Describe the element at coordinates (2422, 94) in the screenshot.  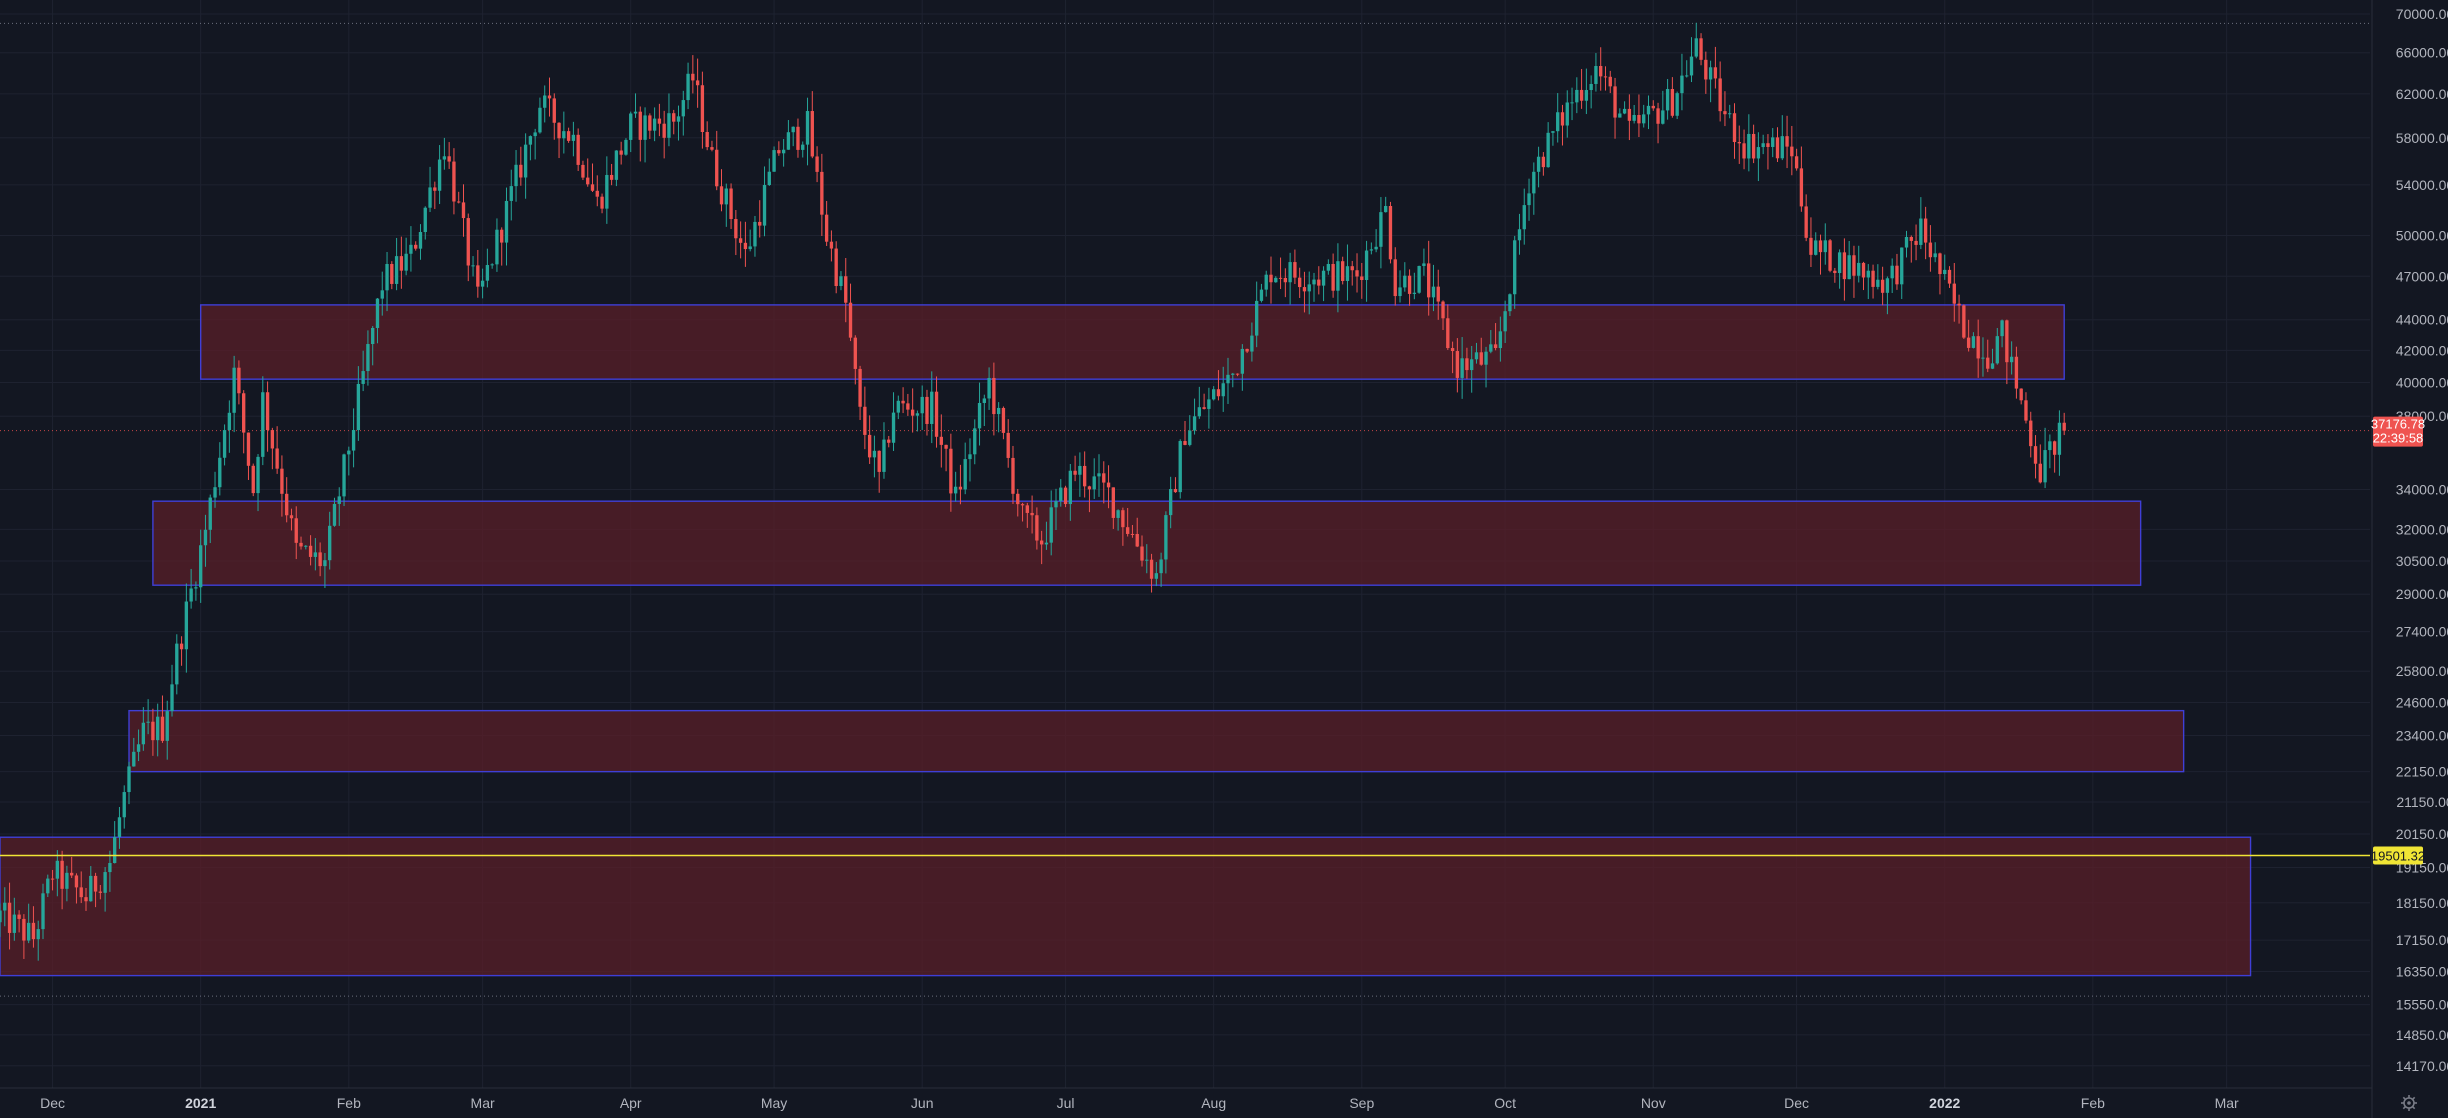
I see `price-tick-label: 62000.00` at that location.